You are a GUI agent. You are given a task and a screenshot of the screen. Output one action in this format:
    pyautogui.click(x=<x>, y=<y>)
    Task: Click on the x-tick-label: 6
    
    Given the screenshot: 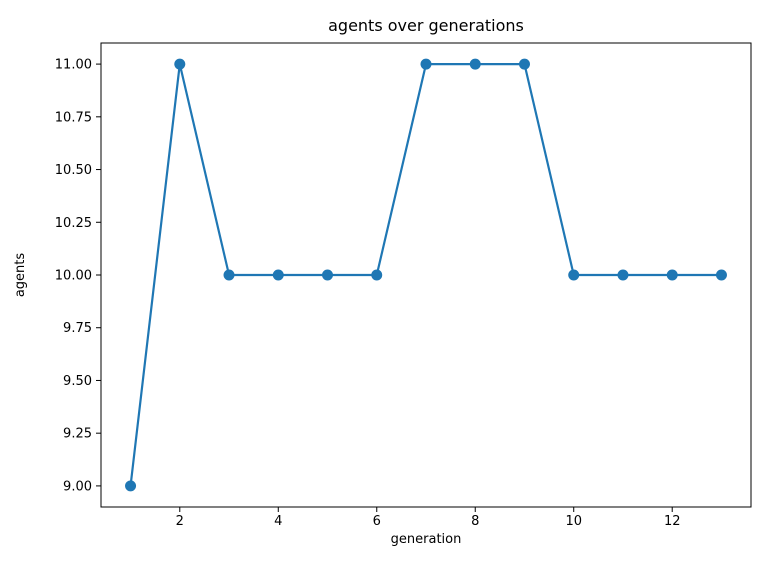 What is the action you would take?
    pyautogui.click(x=377, y=521)
    